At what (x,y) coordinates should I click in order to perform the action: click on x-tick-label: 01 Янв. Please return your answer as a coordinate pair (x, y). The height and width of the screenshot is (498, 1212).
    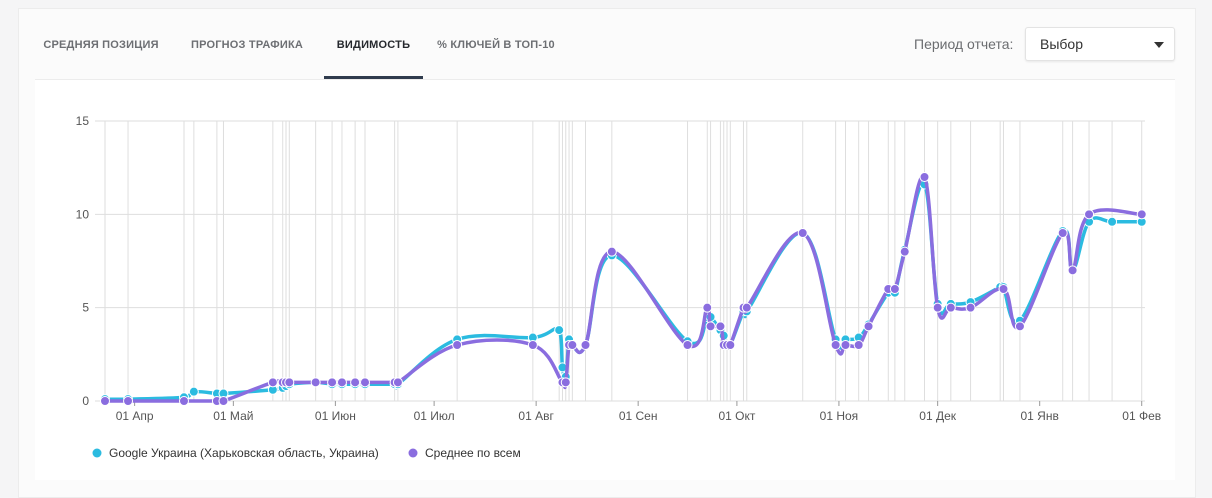
    Looking at the image, I should click on (1040, 416).